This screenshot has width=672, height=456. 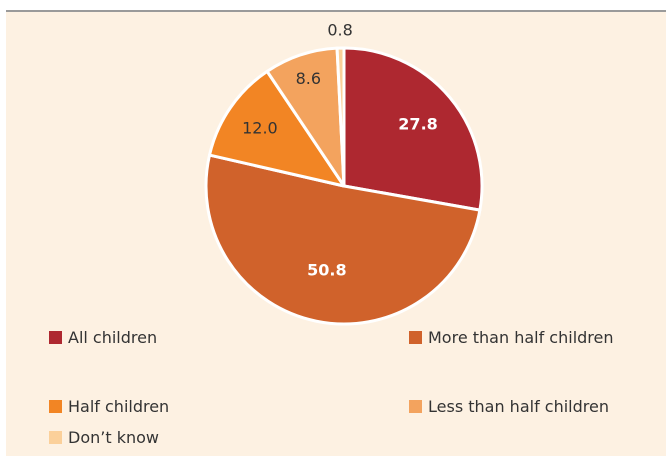 What do you see at coordinates (415, 406) in the screenshot?
I see `legend-swatch-less-than-half-children` at bounding box center [415, 406].